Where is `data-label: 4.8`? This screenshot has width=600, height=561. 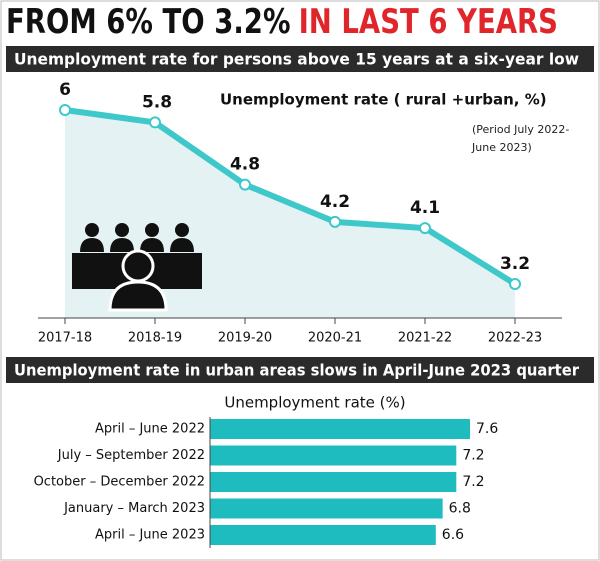
data-label: 4.8 is located at coordinates (245, 165).